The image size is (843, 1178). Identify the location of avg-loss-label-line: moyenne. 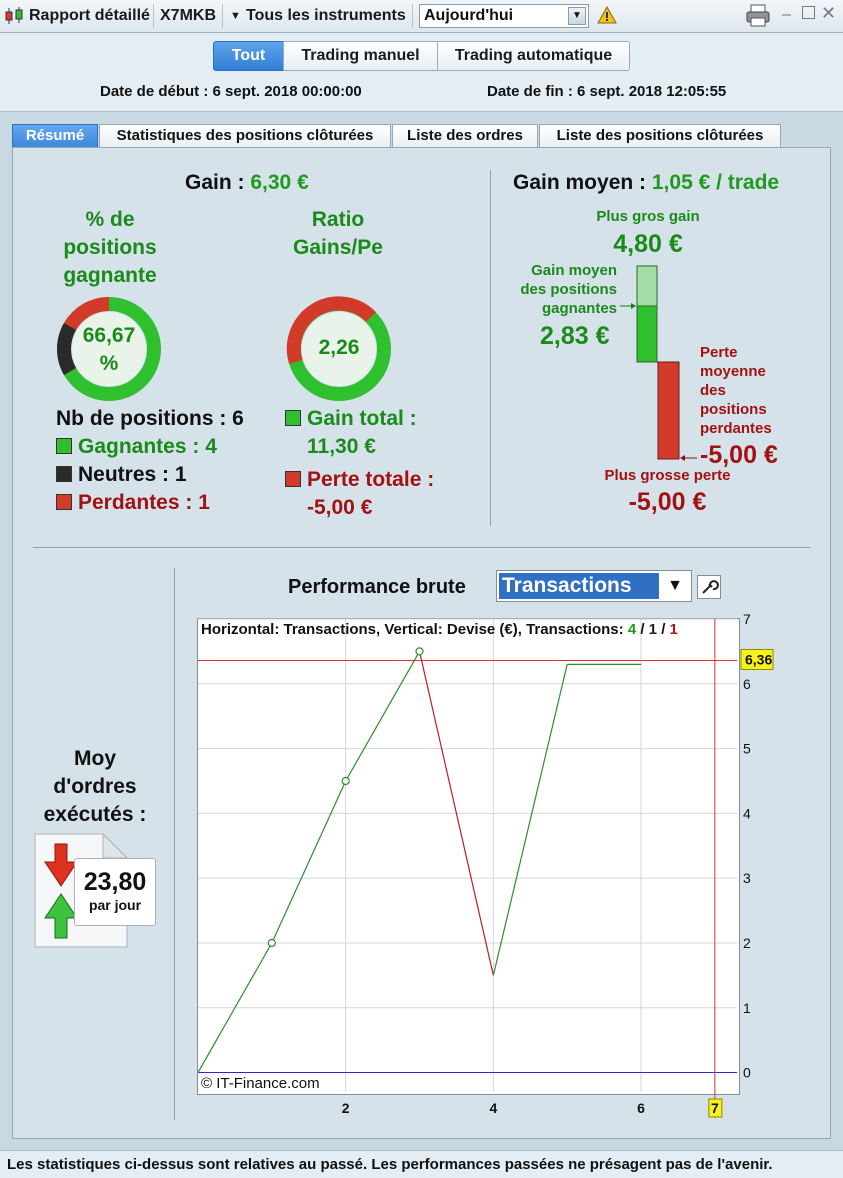
(733, 371).